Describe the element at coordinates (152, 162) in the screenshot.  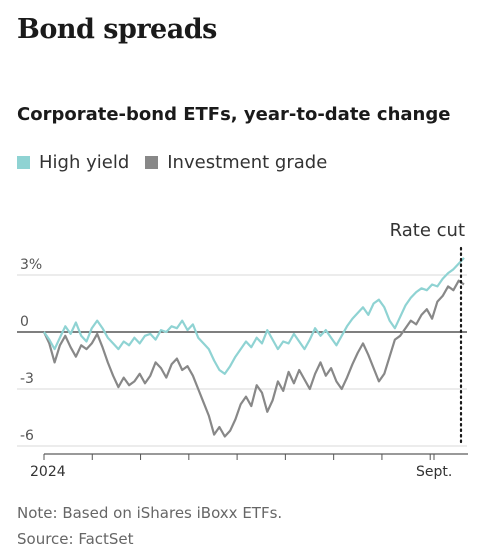
I see `legend-swatch-investment-grade` at that location.